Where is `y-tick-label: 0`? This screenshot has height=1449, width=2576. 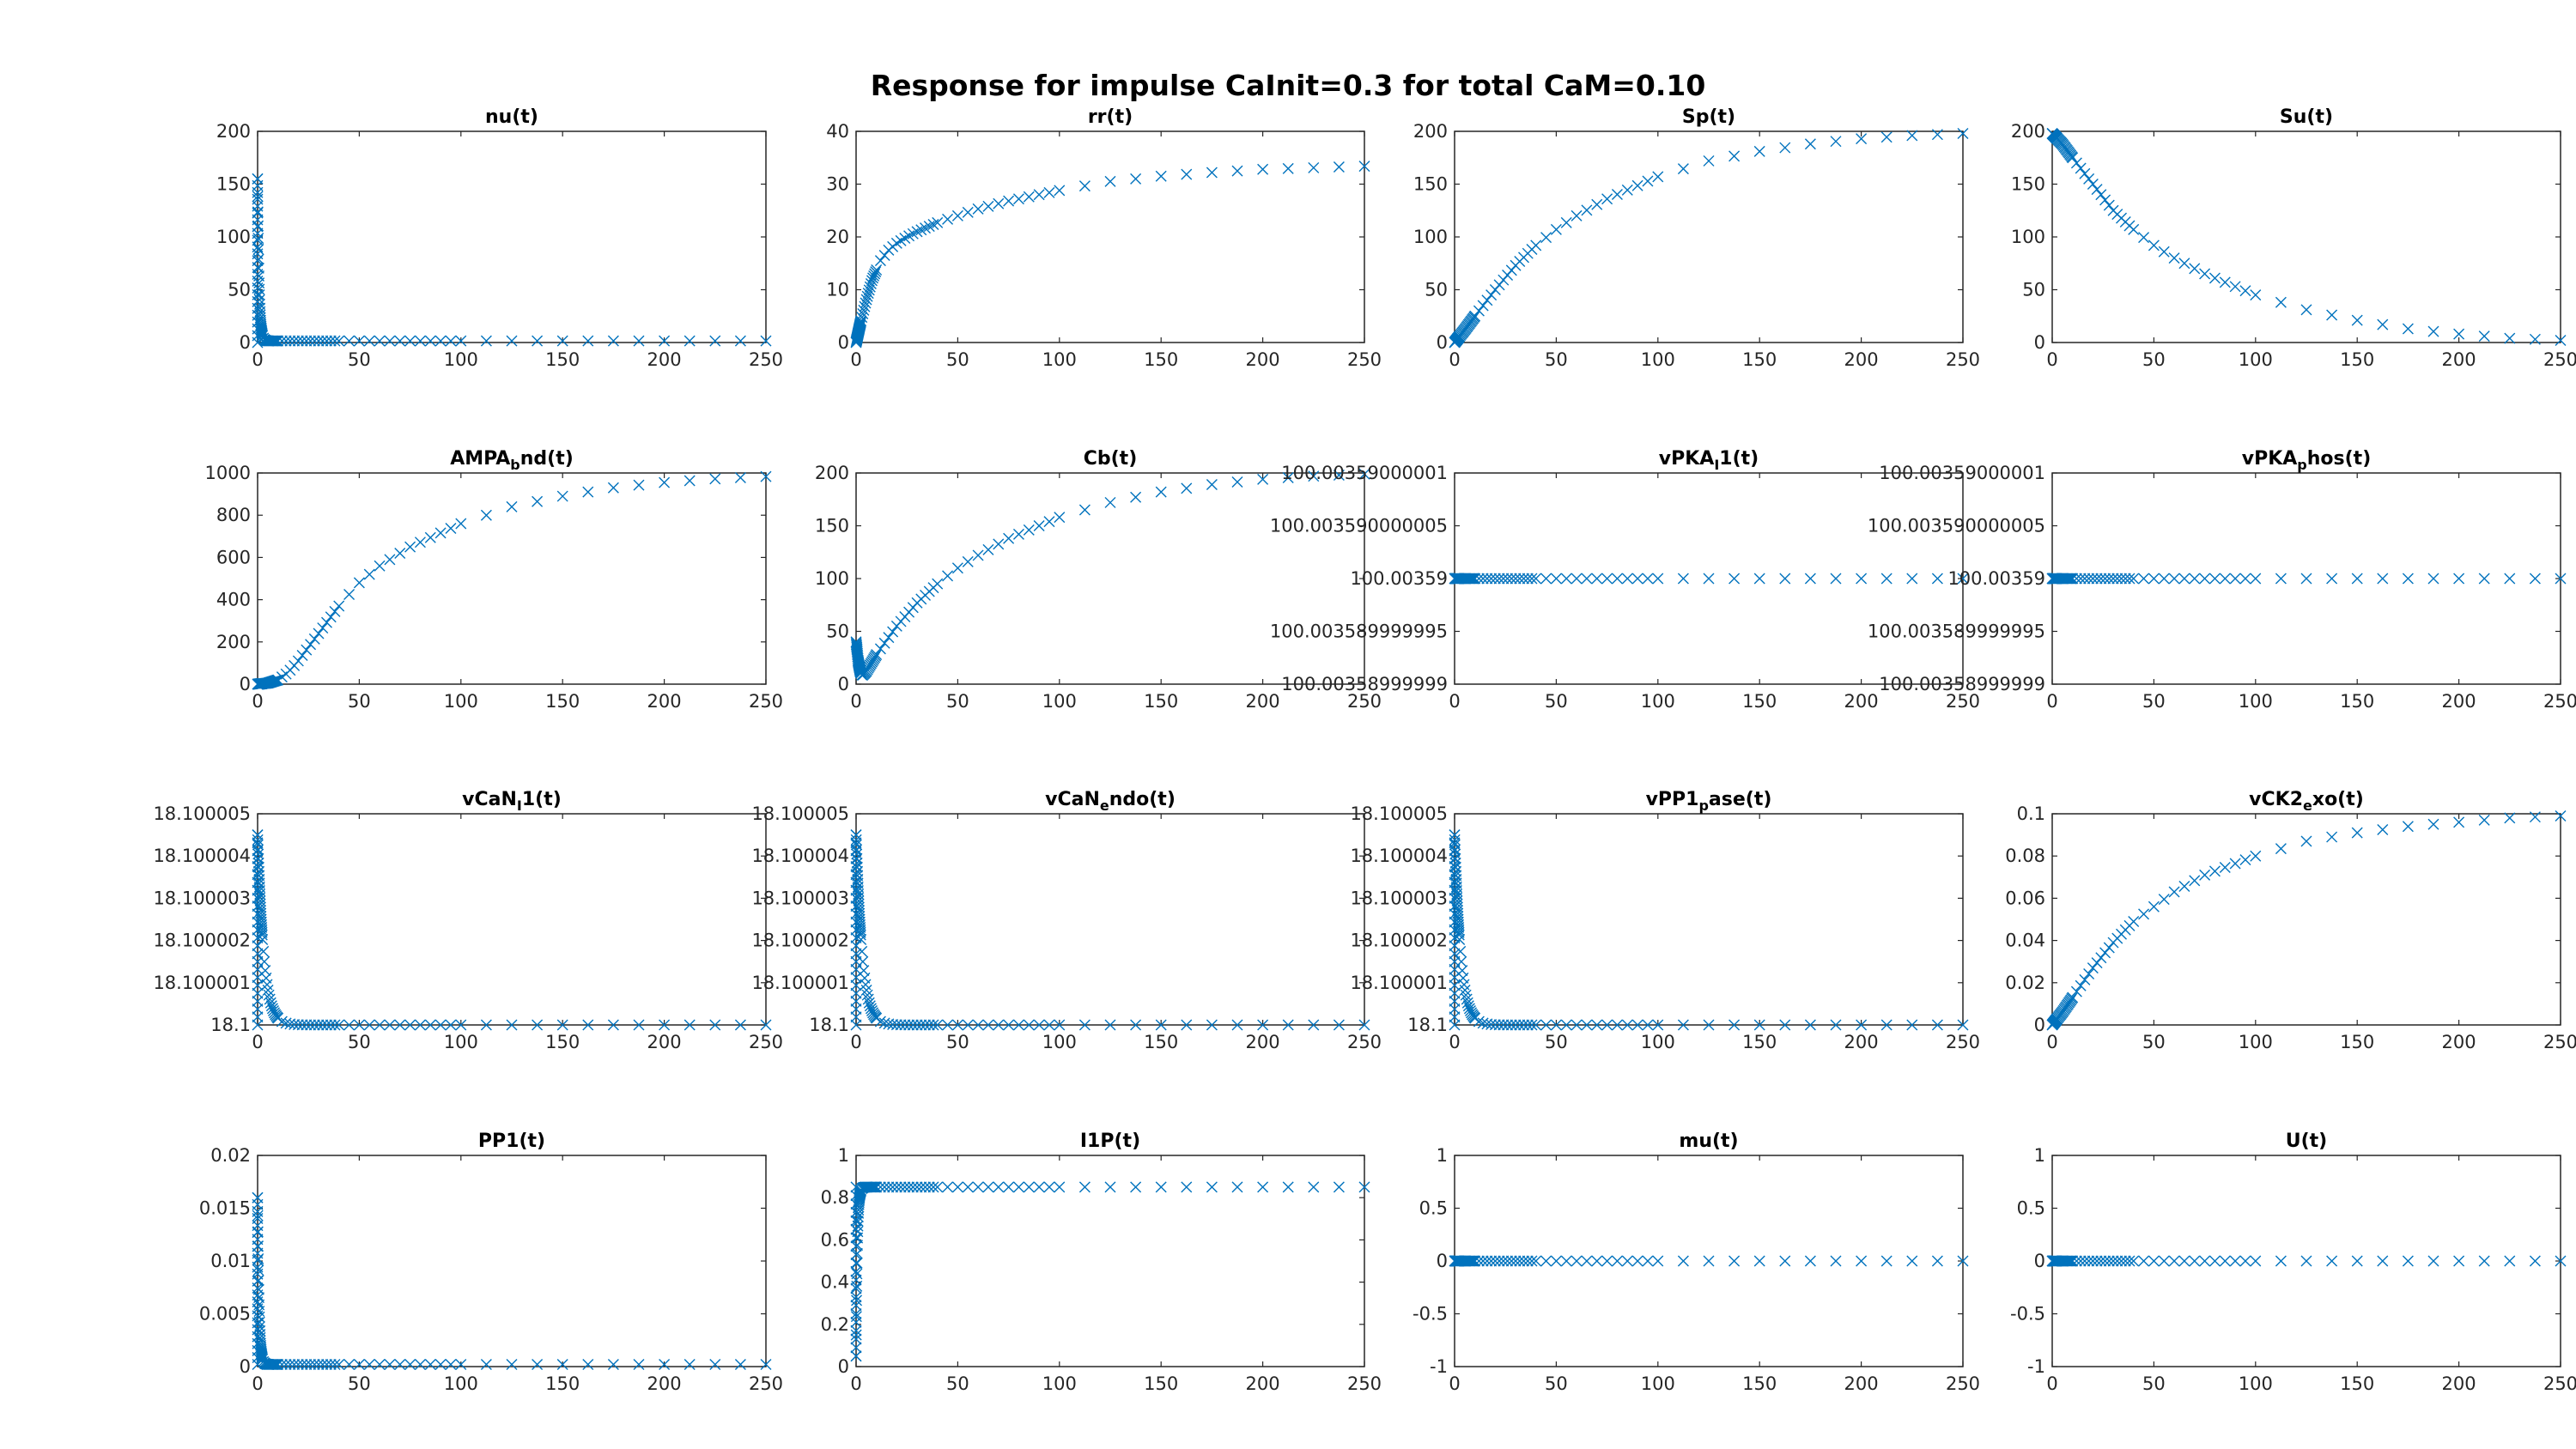 y-tick-label: 0 is located at coordinates (2040, 1025).